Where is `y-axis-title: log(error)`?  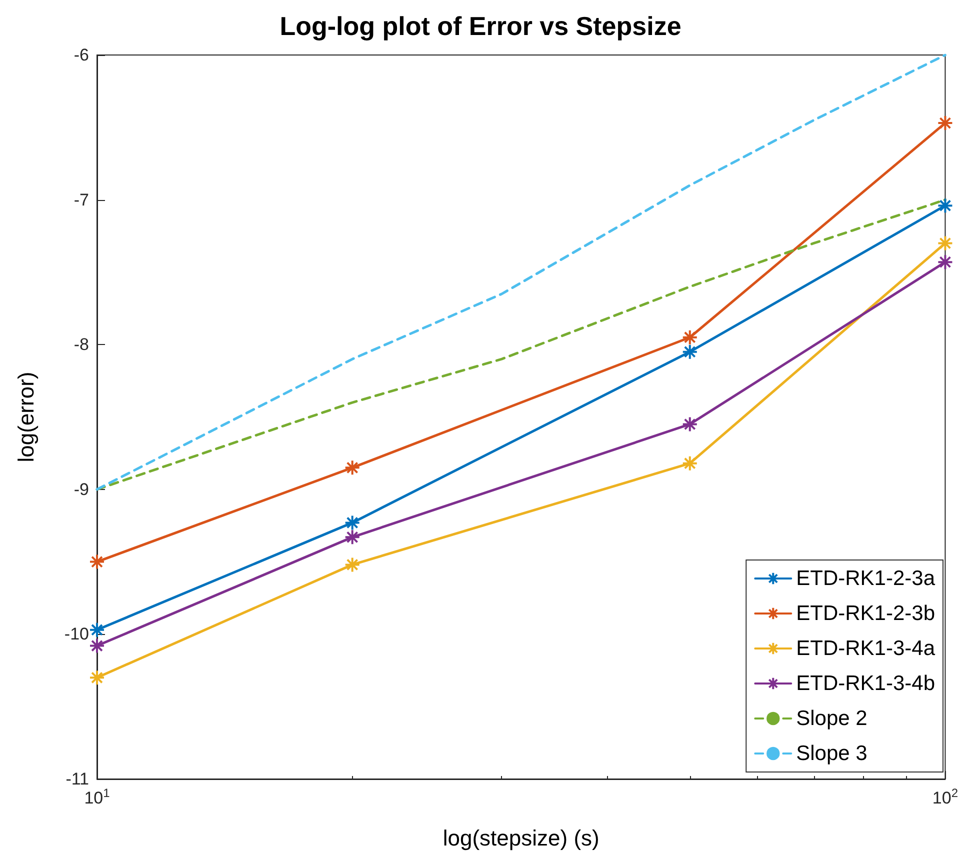
y-axis-title: log(error) is located at coordinates (26, 417).